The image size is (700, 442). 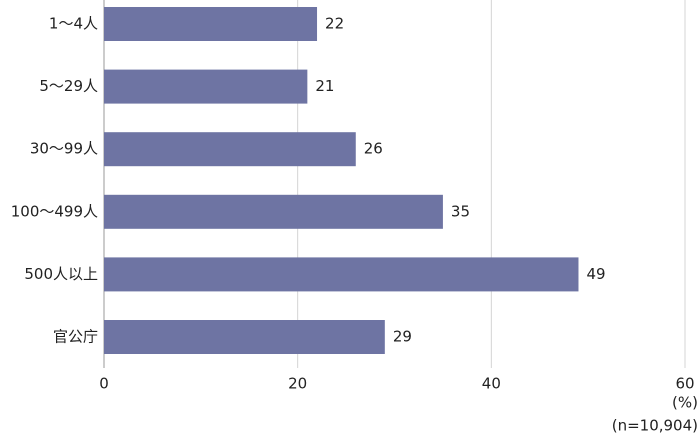 What do you see at coordinates (684, 384) in the screenshot?
I see `x-tick-label: 60` at bounding box center [684, 384].